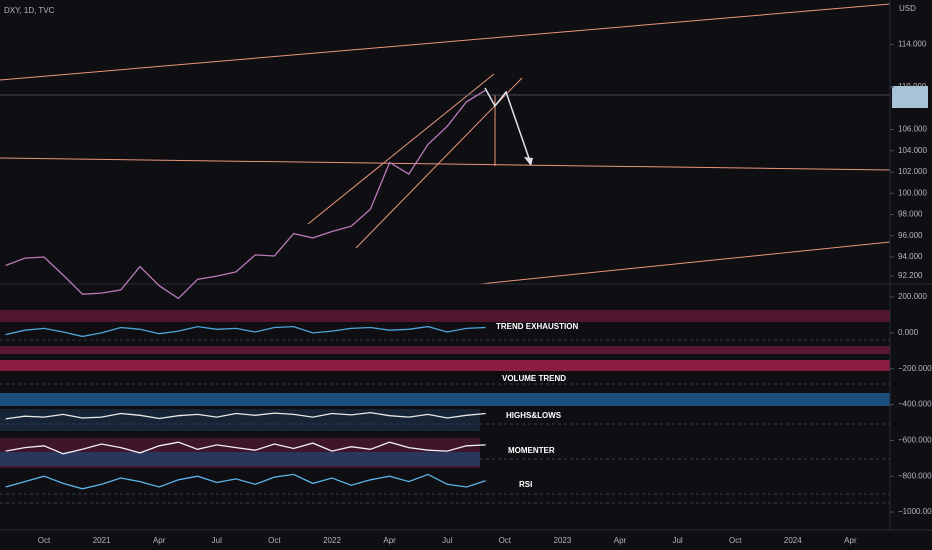 This screenshot has width=932, height=550. I want to click on y-tick-label: −600.000, so click(915, 439).